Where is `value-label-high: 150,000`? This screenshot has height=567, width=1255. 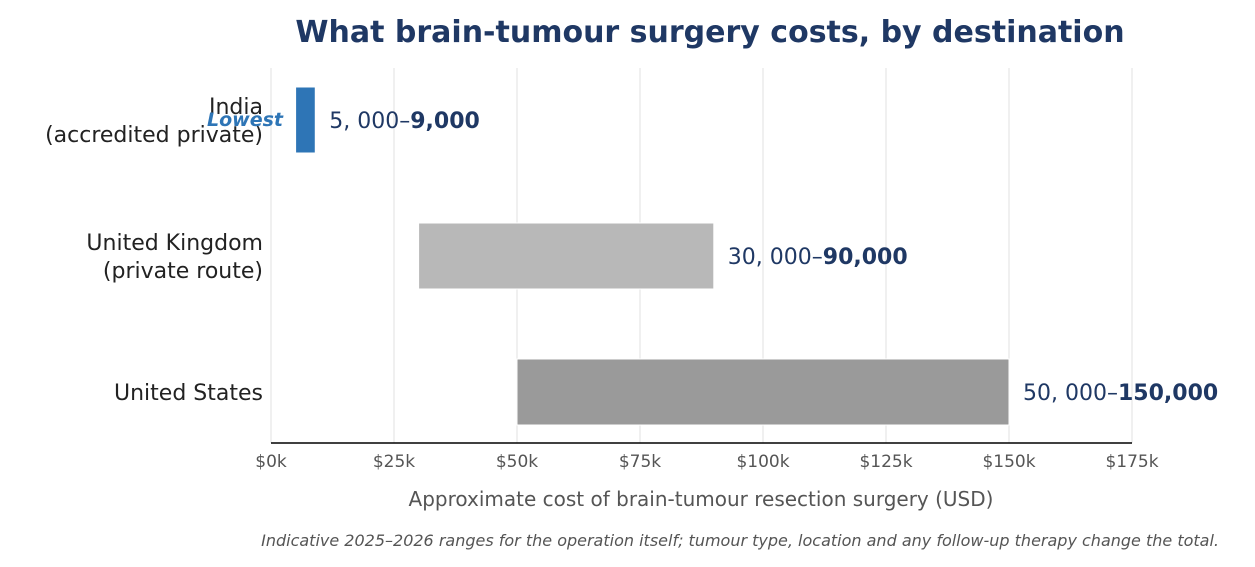 value-label-high: 150,000 is located at coordinates (1168, 393).